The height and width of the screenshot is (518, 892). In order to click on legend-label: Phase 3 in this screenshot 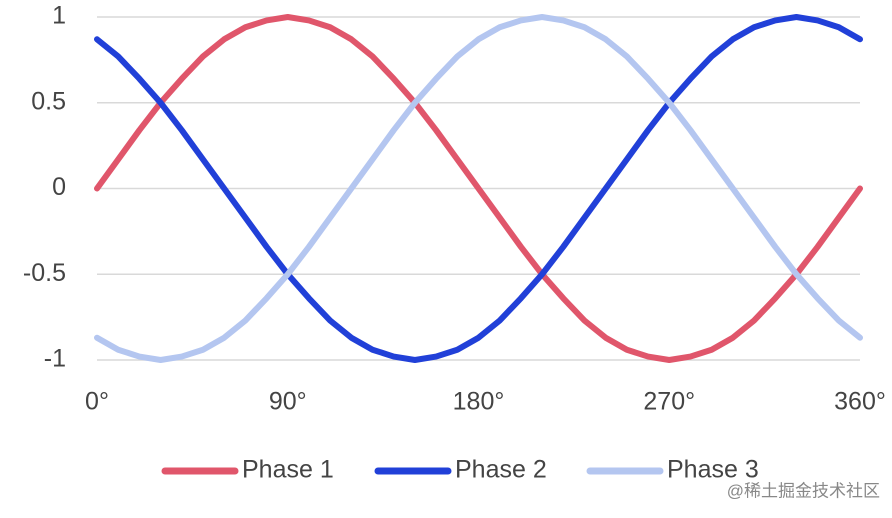, I will do `click(713, 470)`.